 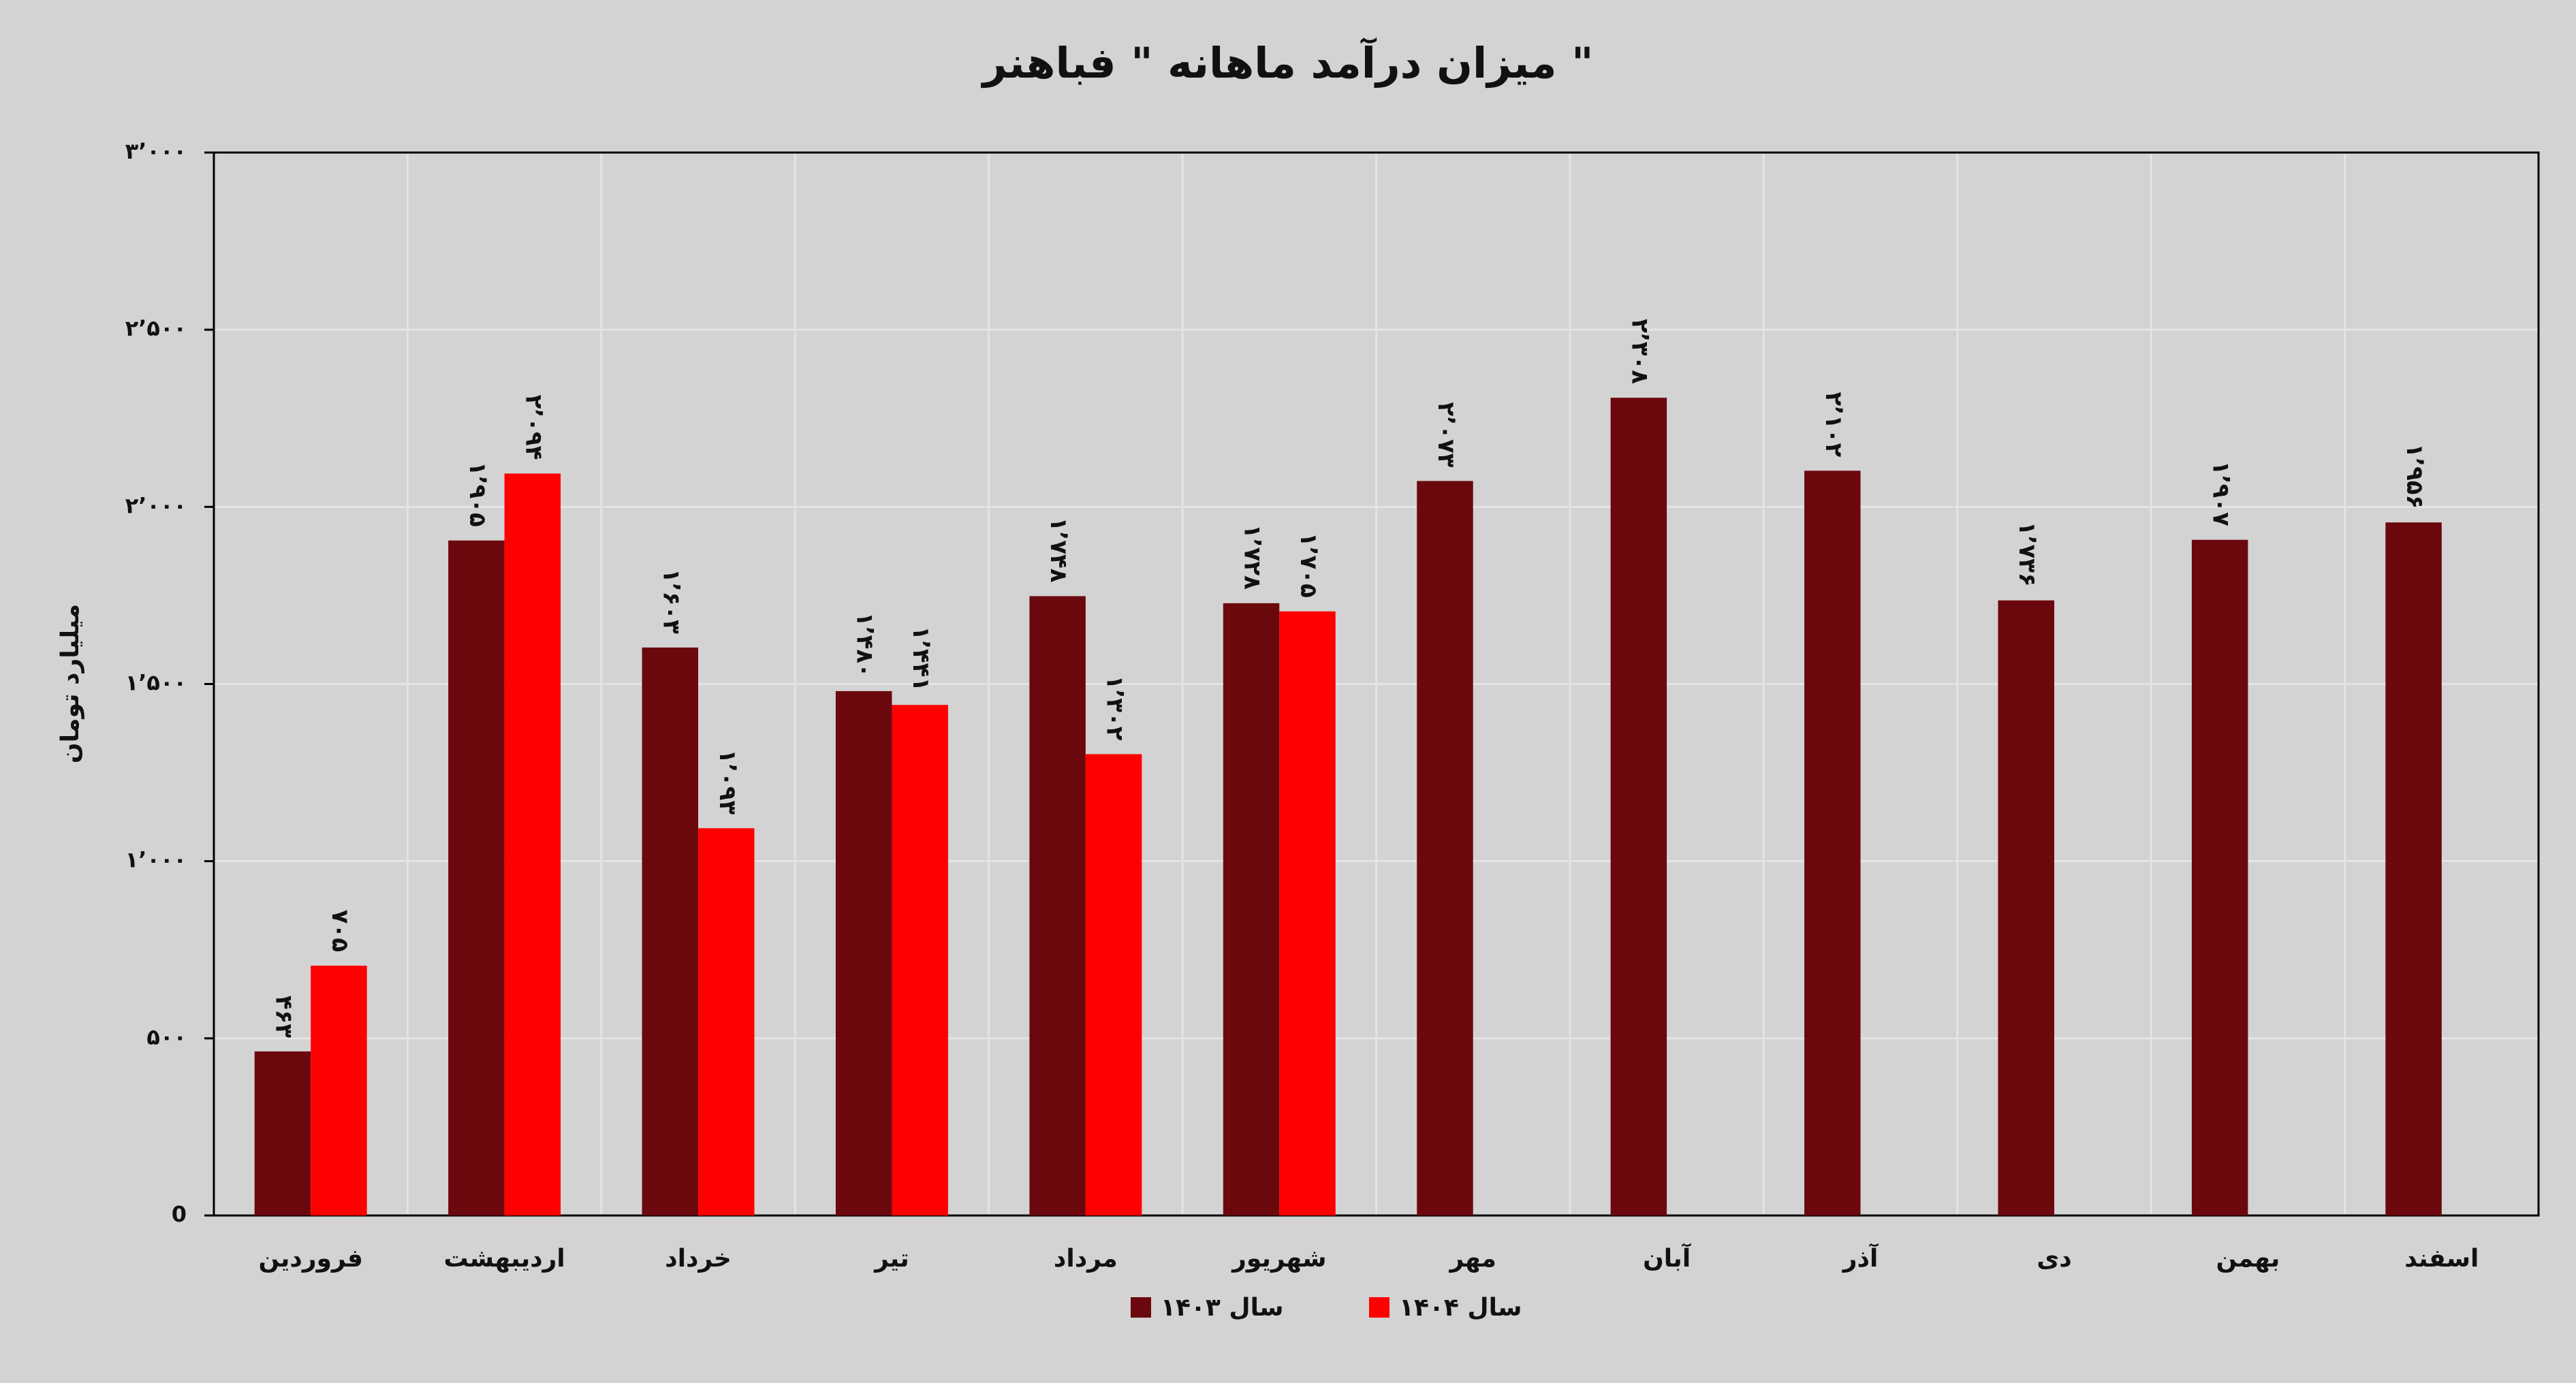 What do you see at coordinates (2221, 493) in the screenshot?
I see `data-label: ۱٬۹۰۷` at bounding box center [2221, 493].